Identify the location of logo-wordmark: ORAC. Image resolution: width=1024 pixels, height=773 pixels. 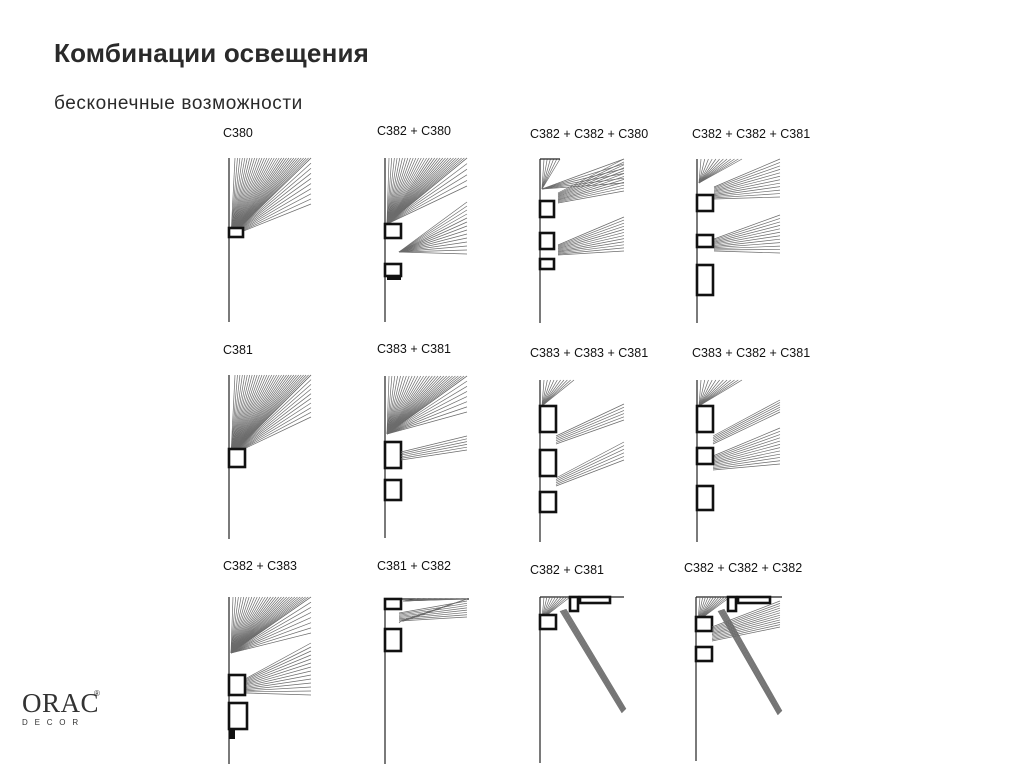
(60, 703).